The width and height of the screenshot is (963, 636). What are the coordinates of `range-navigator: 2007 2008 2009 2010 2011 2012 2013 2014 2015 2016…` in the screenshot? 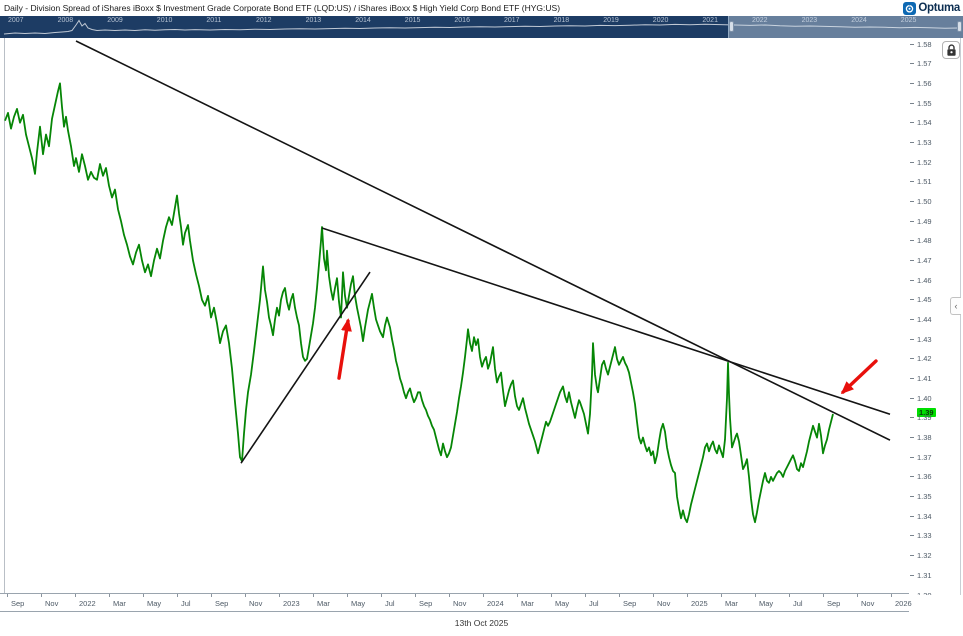 It's located at (481, 27).